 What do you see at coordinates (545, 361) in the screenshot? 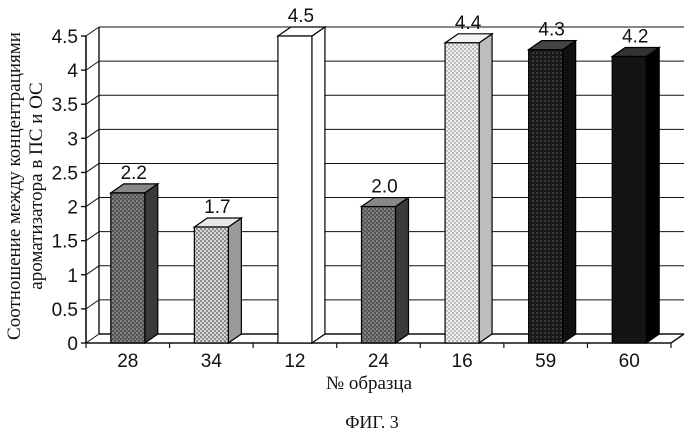
I see `category-label-59: 59` at bounding box center [545, 361].